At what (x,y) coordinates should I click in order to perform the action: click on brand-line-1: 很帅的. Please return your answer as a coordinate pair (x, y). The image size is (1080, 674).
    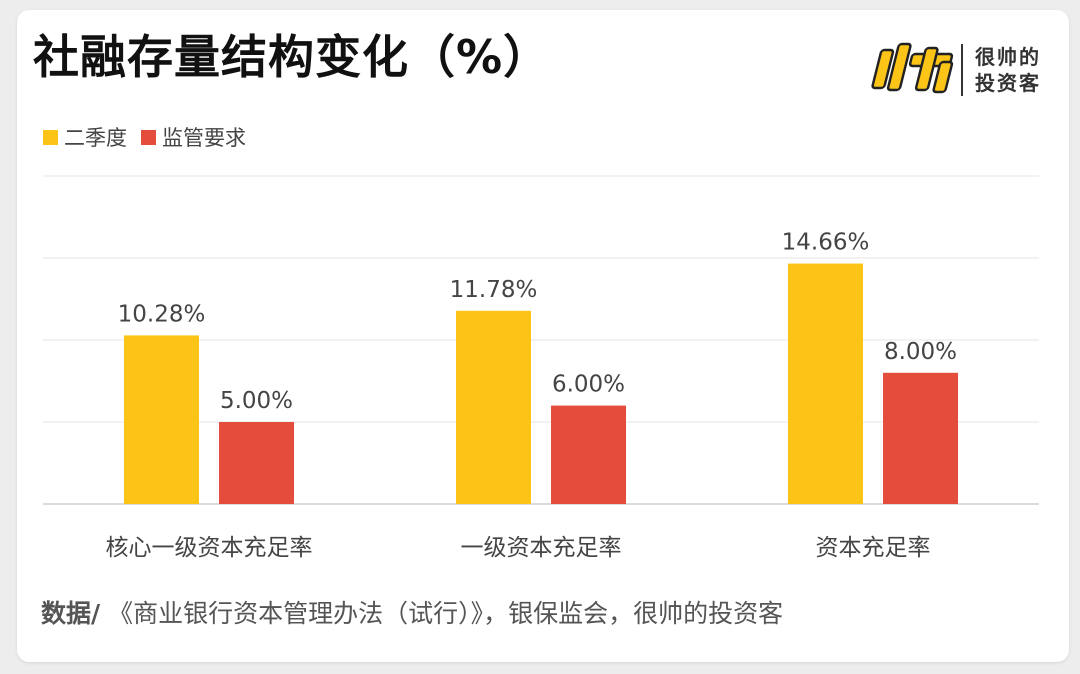
    Looking at the image, I should click on (1008, 57).